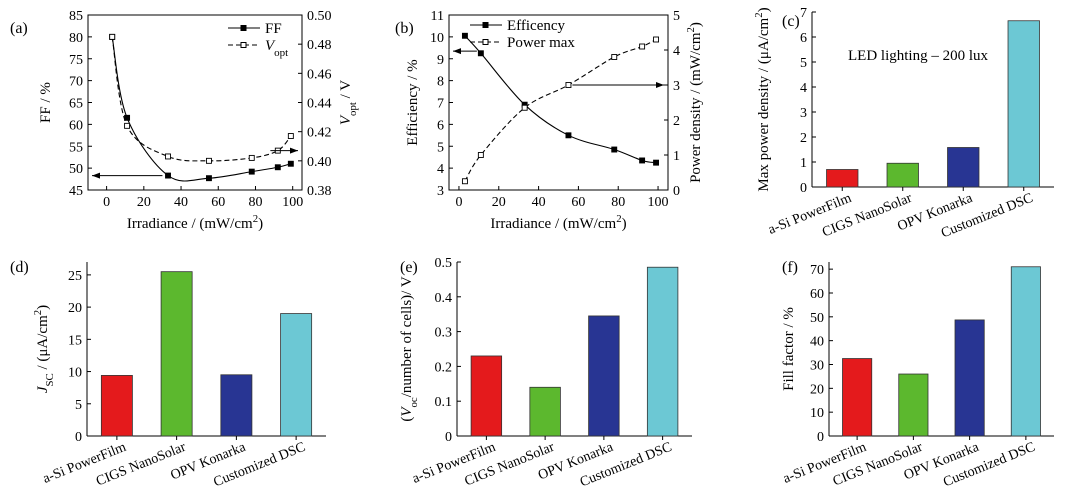 This screenshot has width=1080, height=493. What do you see at coordinates (76, 38) in the screenshot?
I see `y-tick-label: 80` at bounding box center [76, 38].